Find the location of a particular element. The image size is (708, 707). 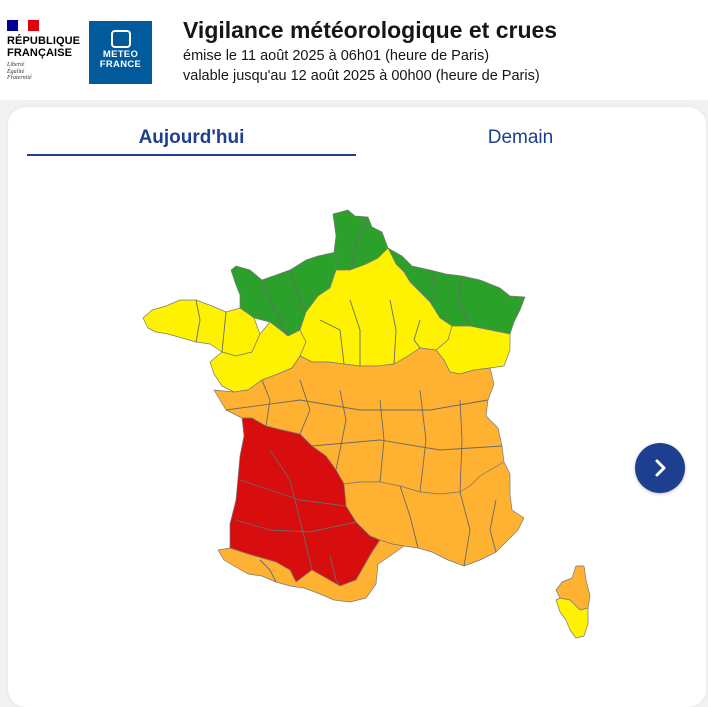

tab-today: Aujourd'hui is located at coordinates (191, 137).